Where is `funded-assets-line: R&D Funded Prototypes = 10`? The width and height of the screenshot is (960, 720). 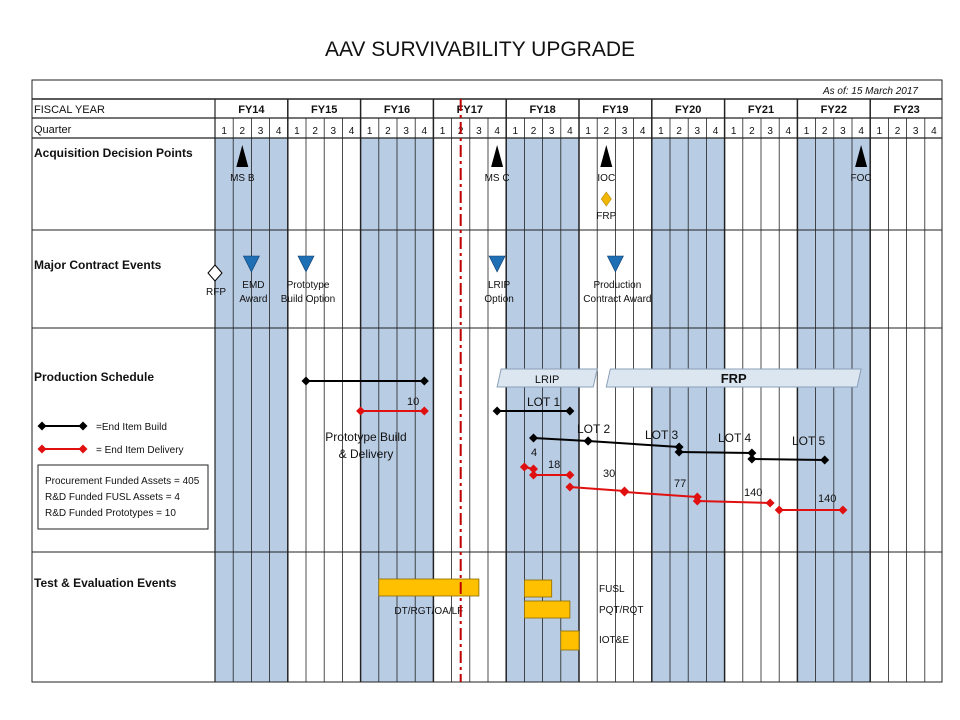
funded-assets-line: R&D Funded Prototypes = 10 is located at coordinates (110, 513).